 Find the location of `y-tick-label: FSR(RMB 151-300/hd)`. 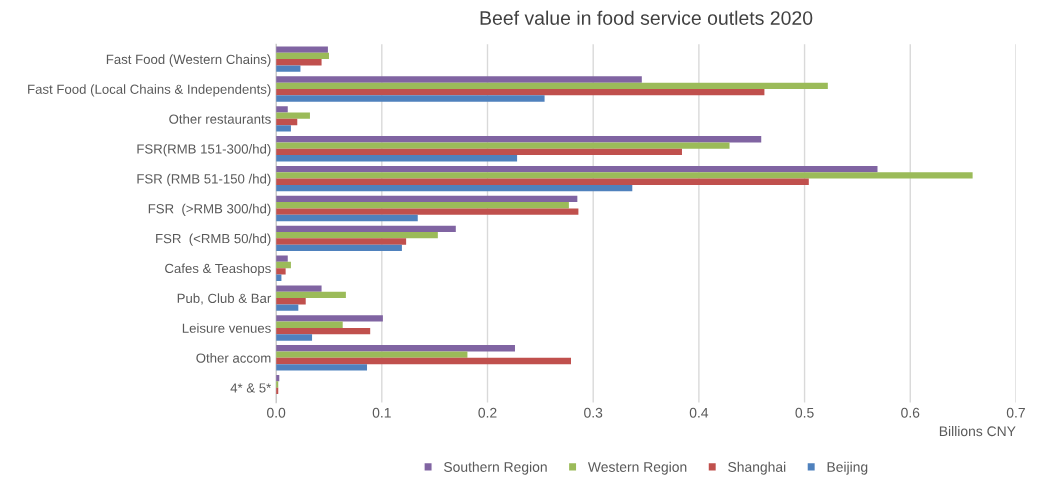

y-tick-label: FSR(RMB 151-300/hd) is located at coordinates (204, 150).